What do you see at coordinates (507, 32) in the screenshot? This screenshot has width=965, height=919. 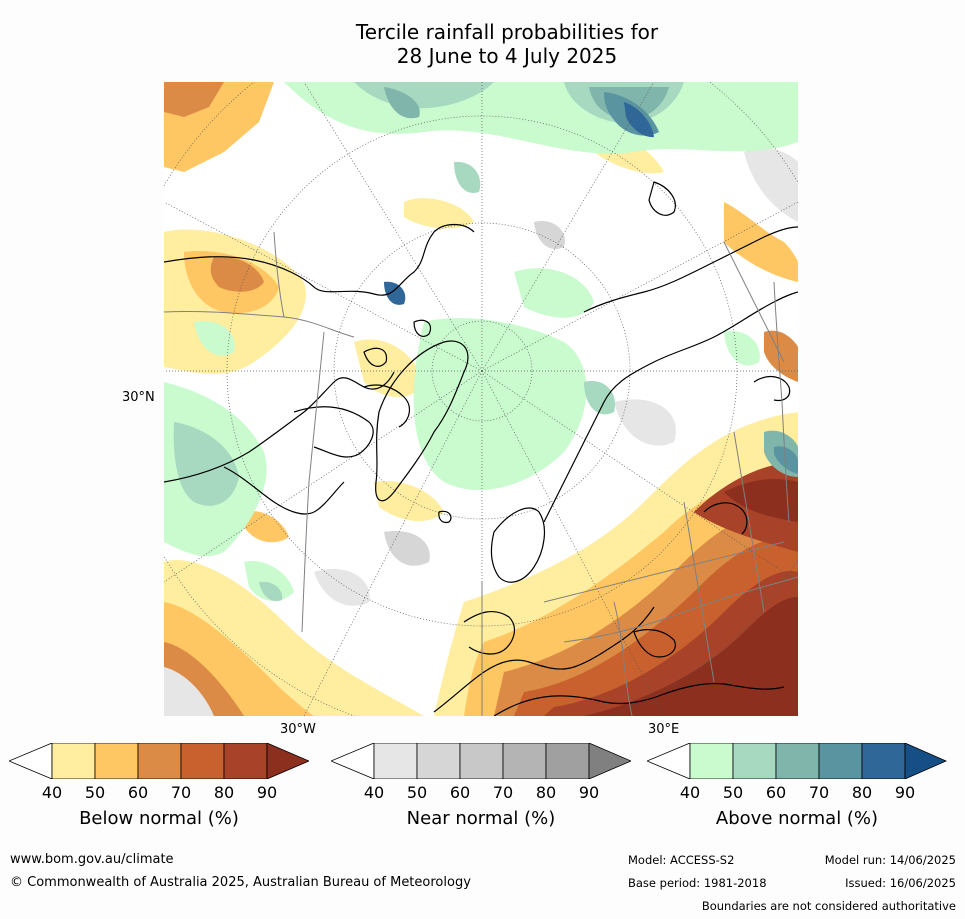 I see `title-line-1: Tercile rainfall probabilities for` at bounding box center [507, 32].